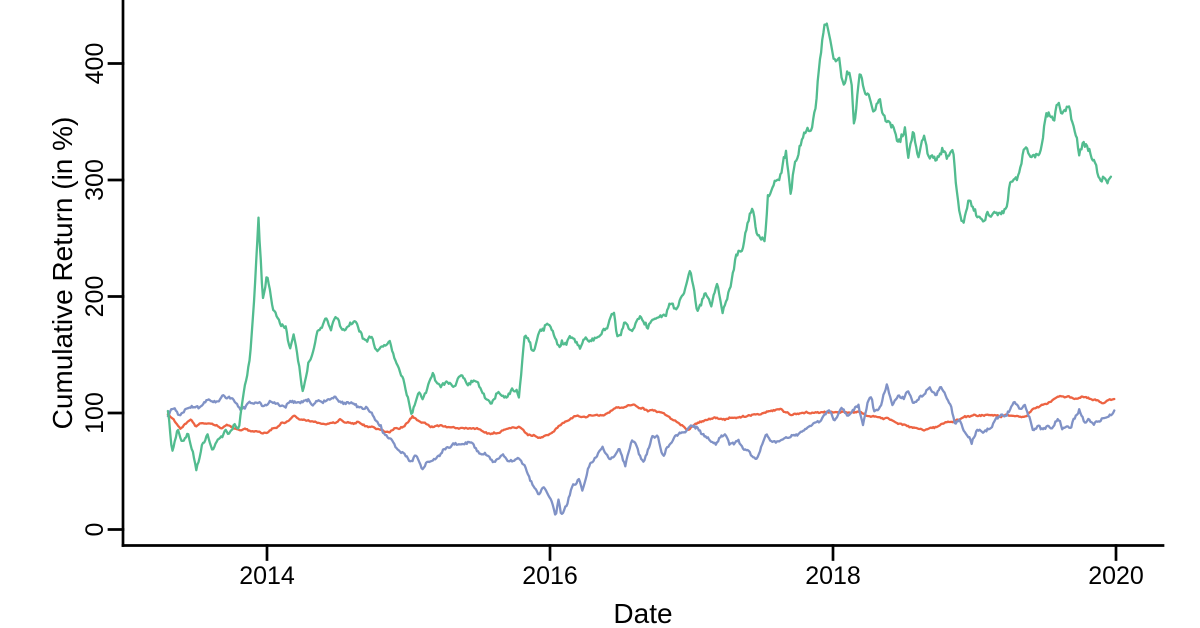  What do you see at coordinates (95, 180) in the screenshot?
I see `y-tick-label: 300` at bounding box center [95, 180].